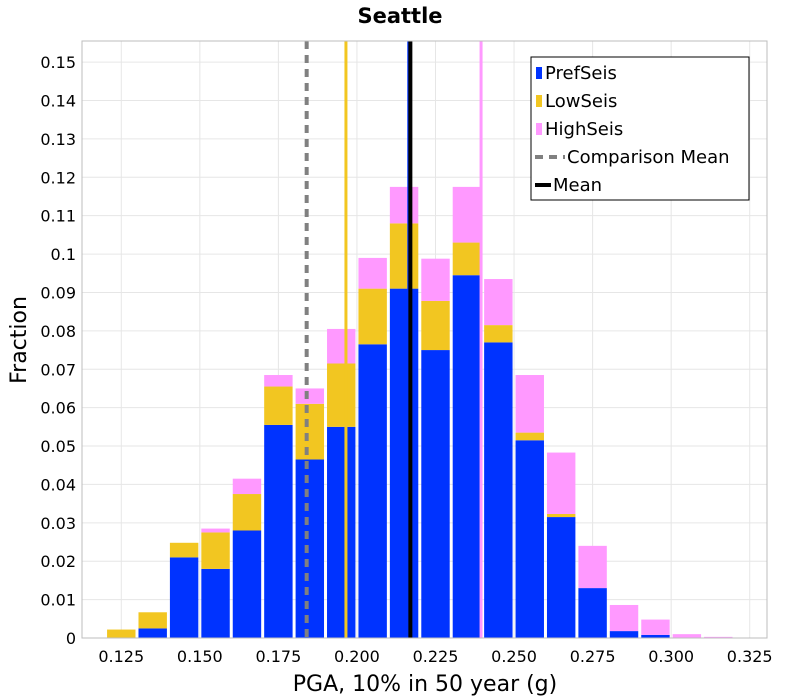 This screenshot has height=700, width=800. What do you see at coordinates (71, 638) in the screenshot?
I see `y-tick-label-0: 0` at bounding box center [71, 638].